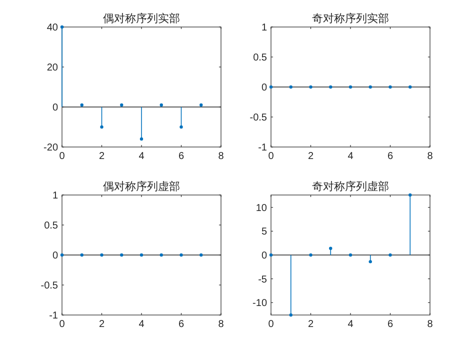  Describe the element at coordinates (262, 208) in the screenshot. I see `y-tick-label: 10` at that location.